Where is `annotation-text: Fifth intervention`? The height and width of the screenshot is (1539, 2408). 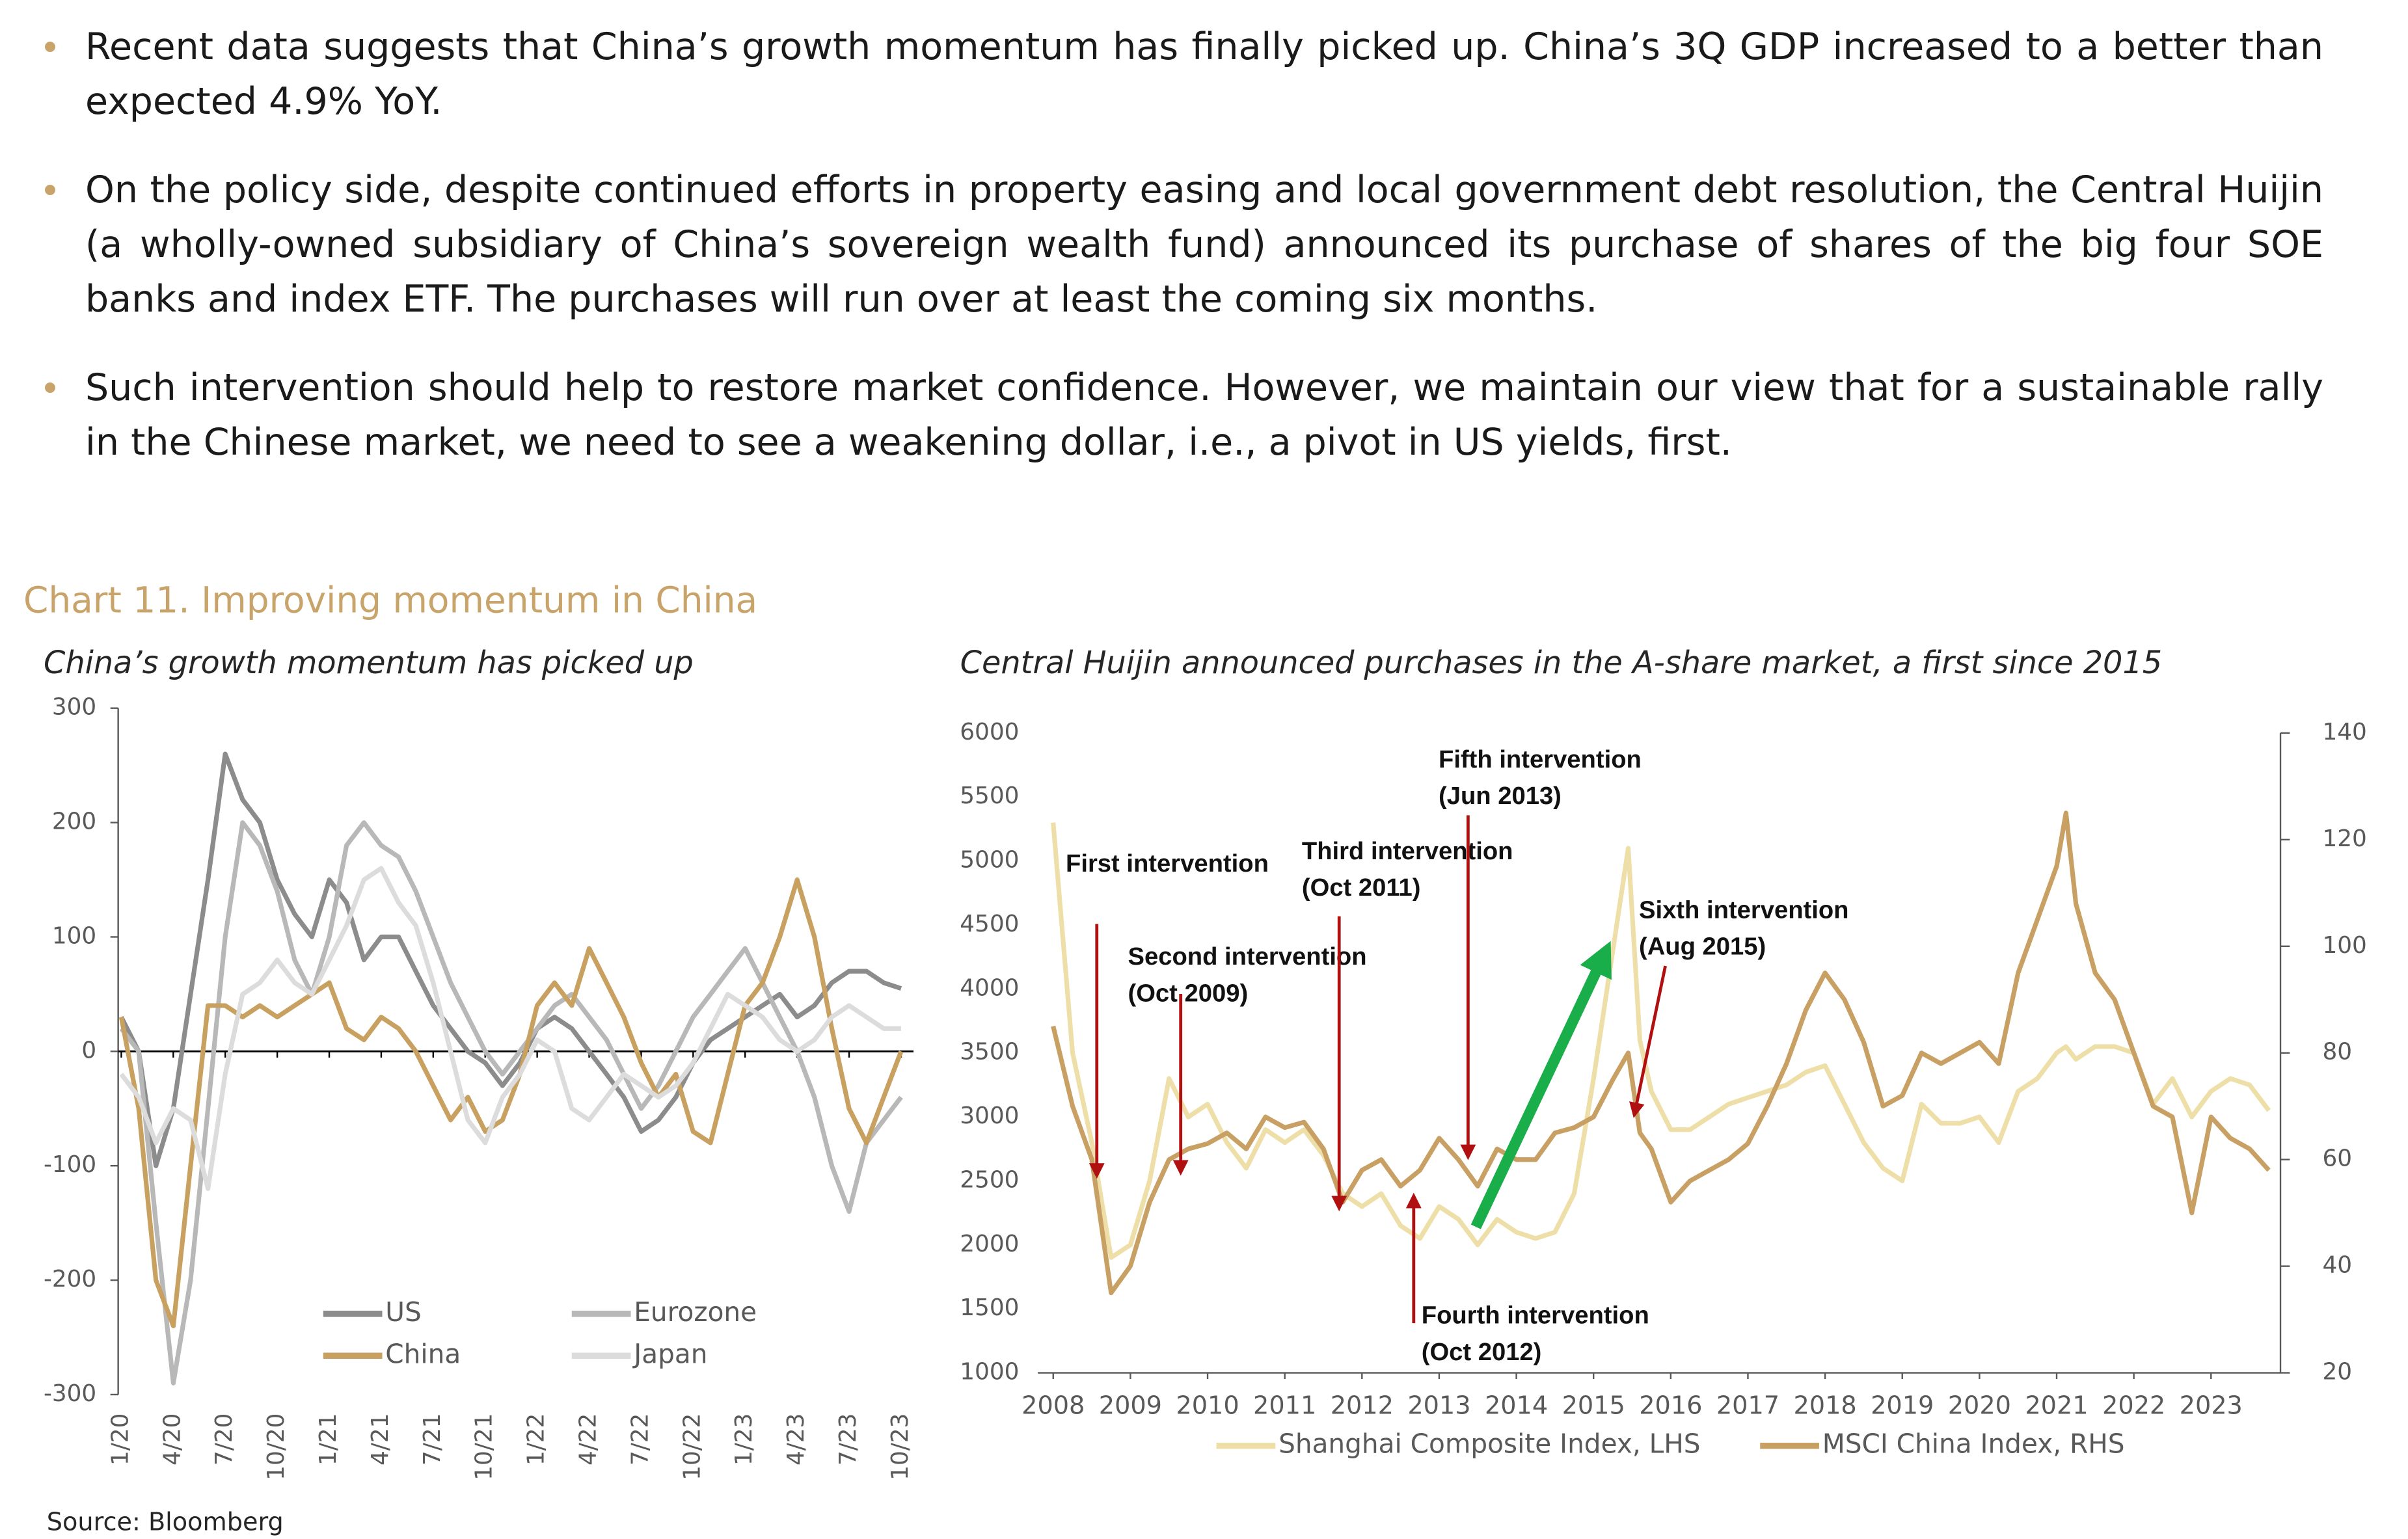
annotation-text: Fifth intervention is located at coordinates (1540, 759).